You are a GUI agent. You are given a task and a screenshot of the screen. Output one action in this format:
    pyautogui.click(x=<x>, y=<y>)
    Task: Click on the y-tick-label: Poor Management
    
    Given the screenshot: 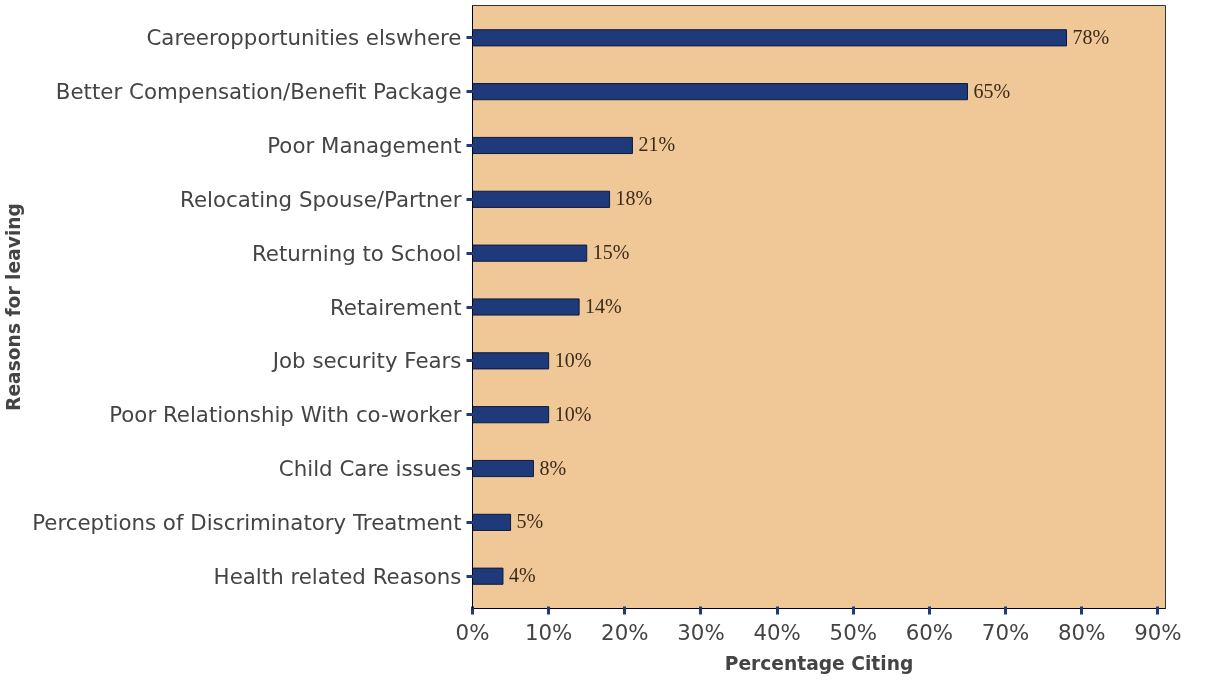 What is the action you would take?
    pyautogui.click(x=364, y=145)
    